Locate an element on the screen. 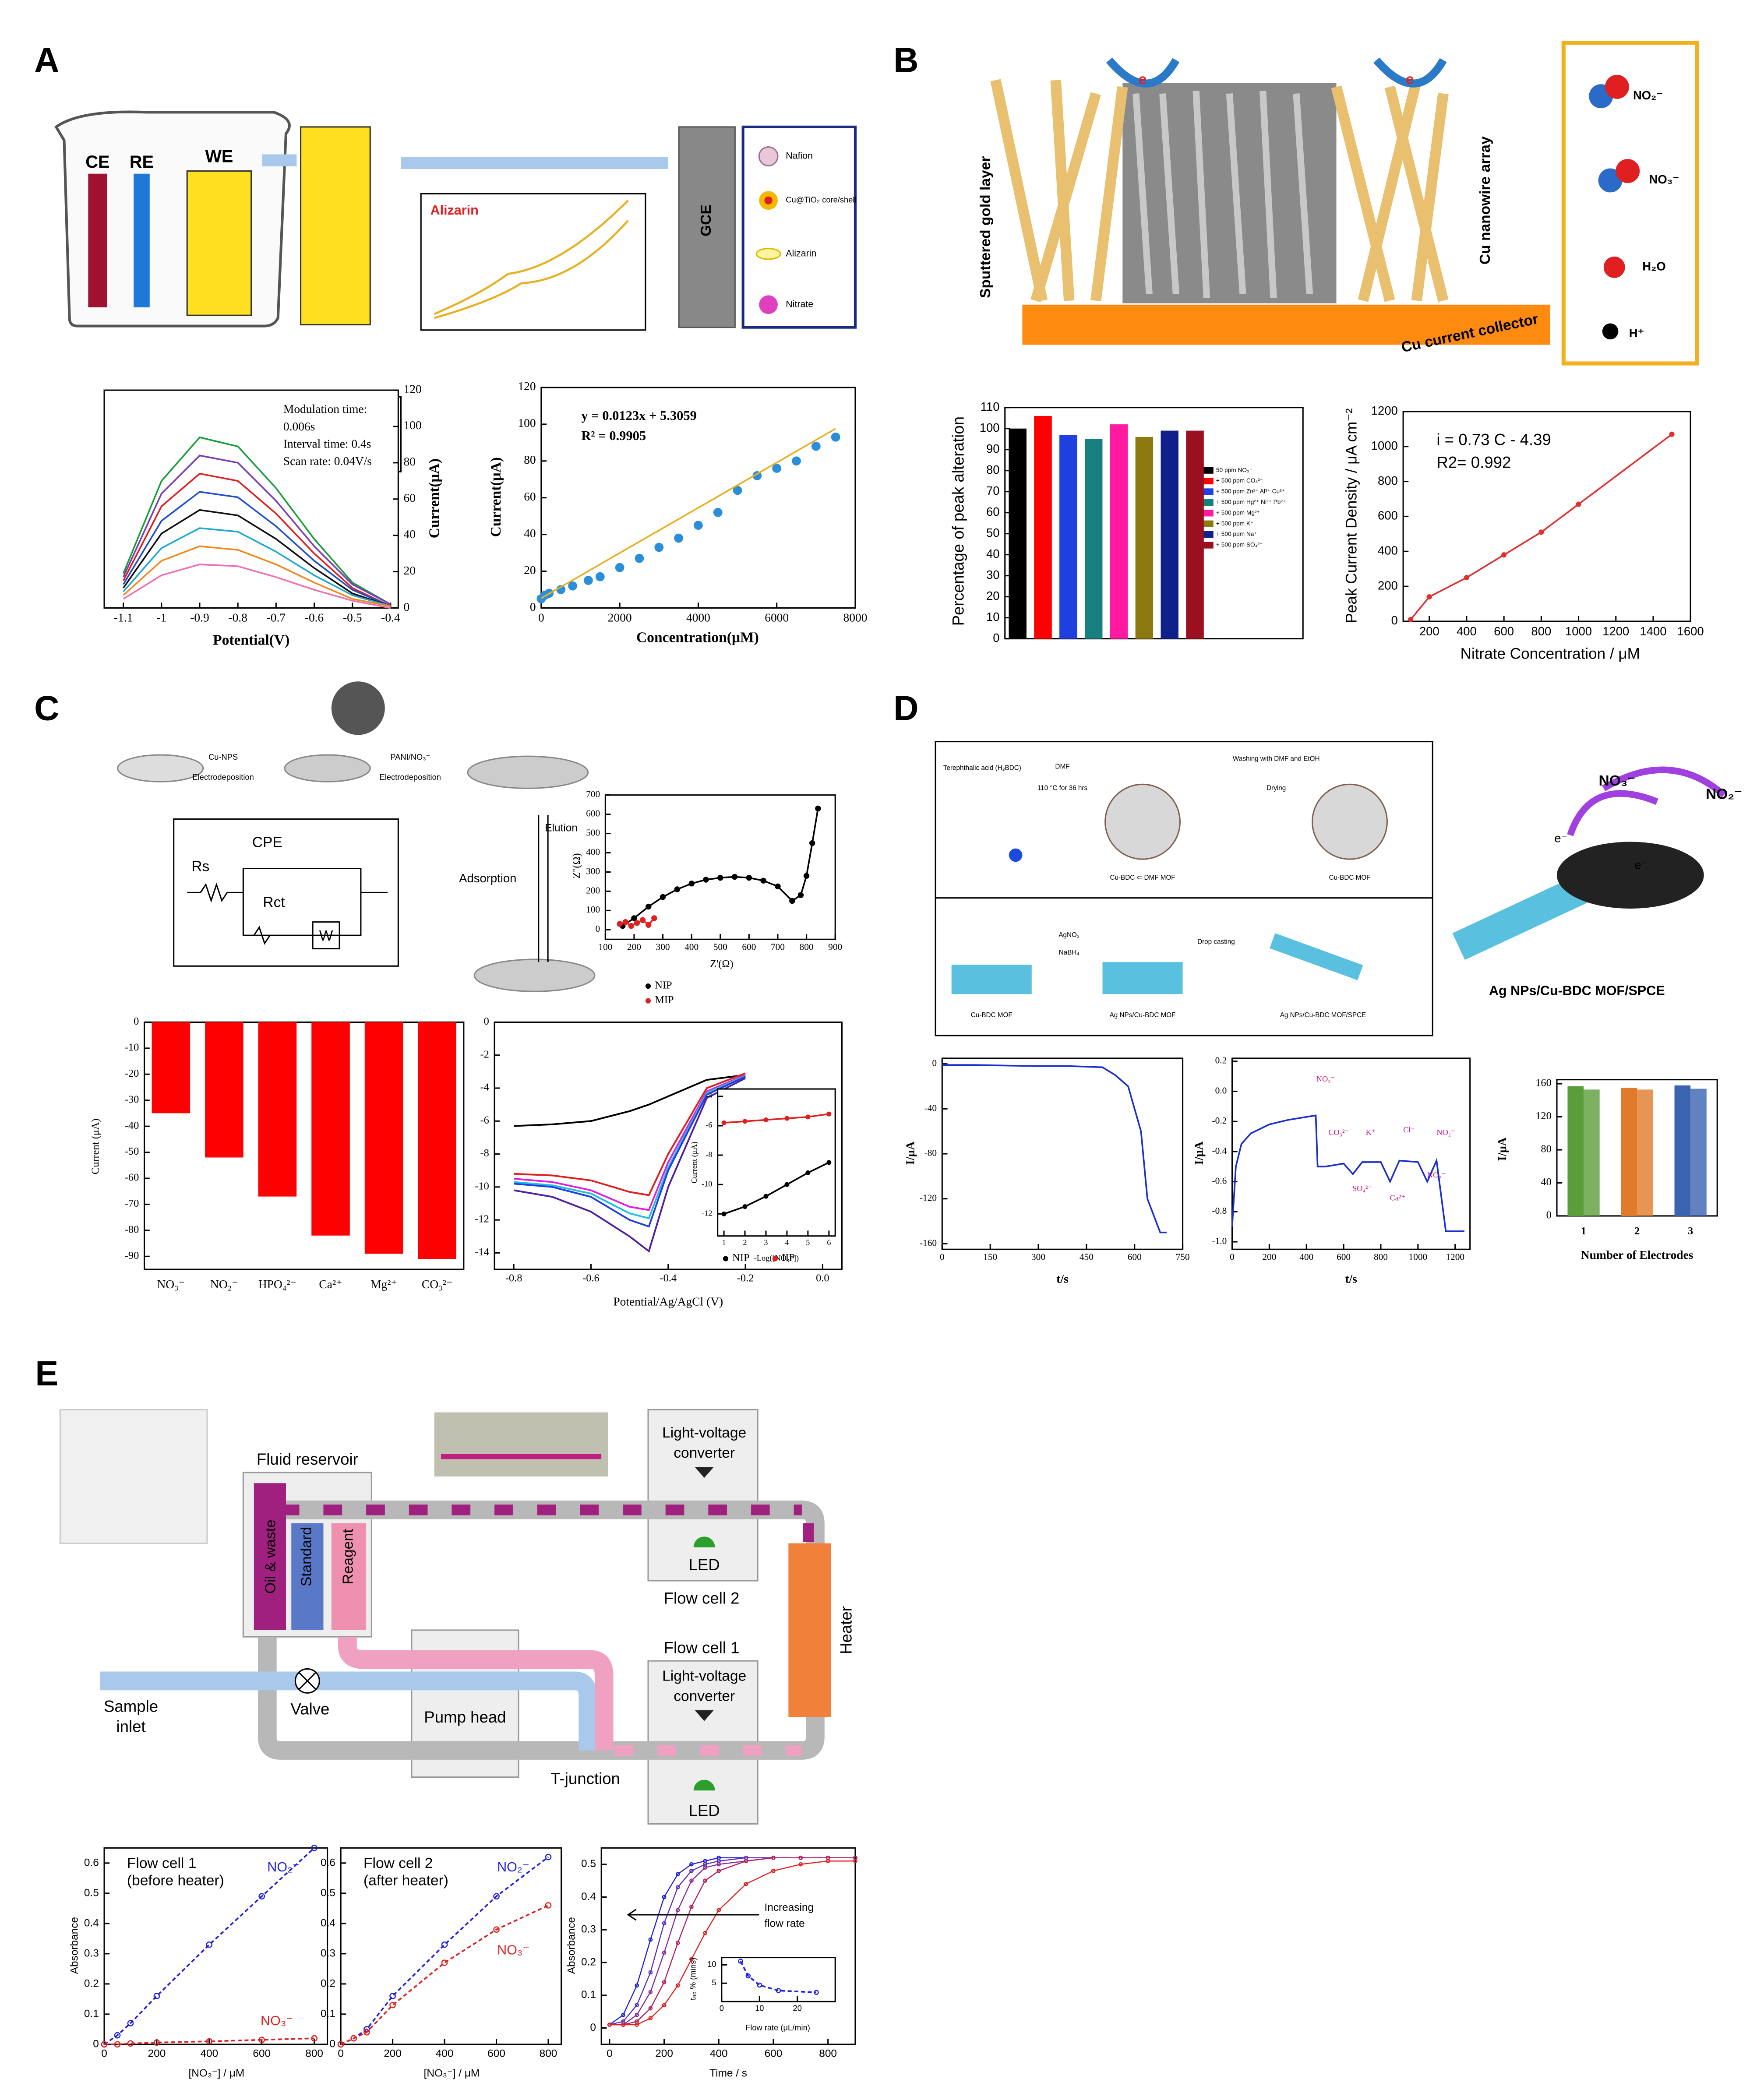 The height and width of the screenshot is (2093, 1764). diagram-label: CPE is located at coordinates (267, 842).